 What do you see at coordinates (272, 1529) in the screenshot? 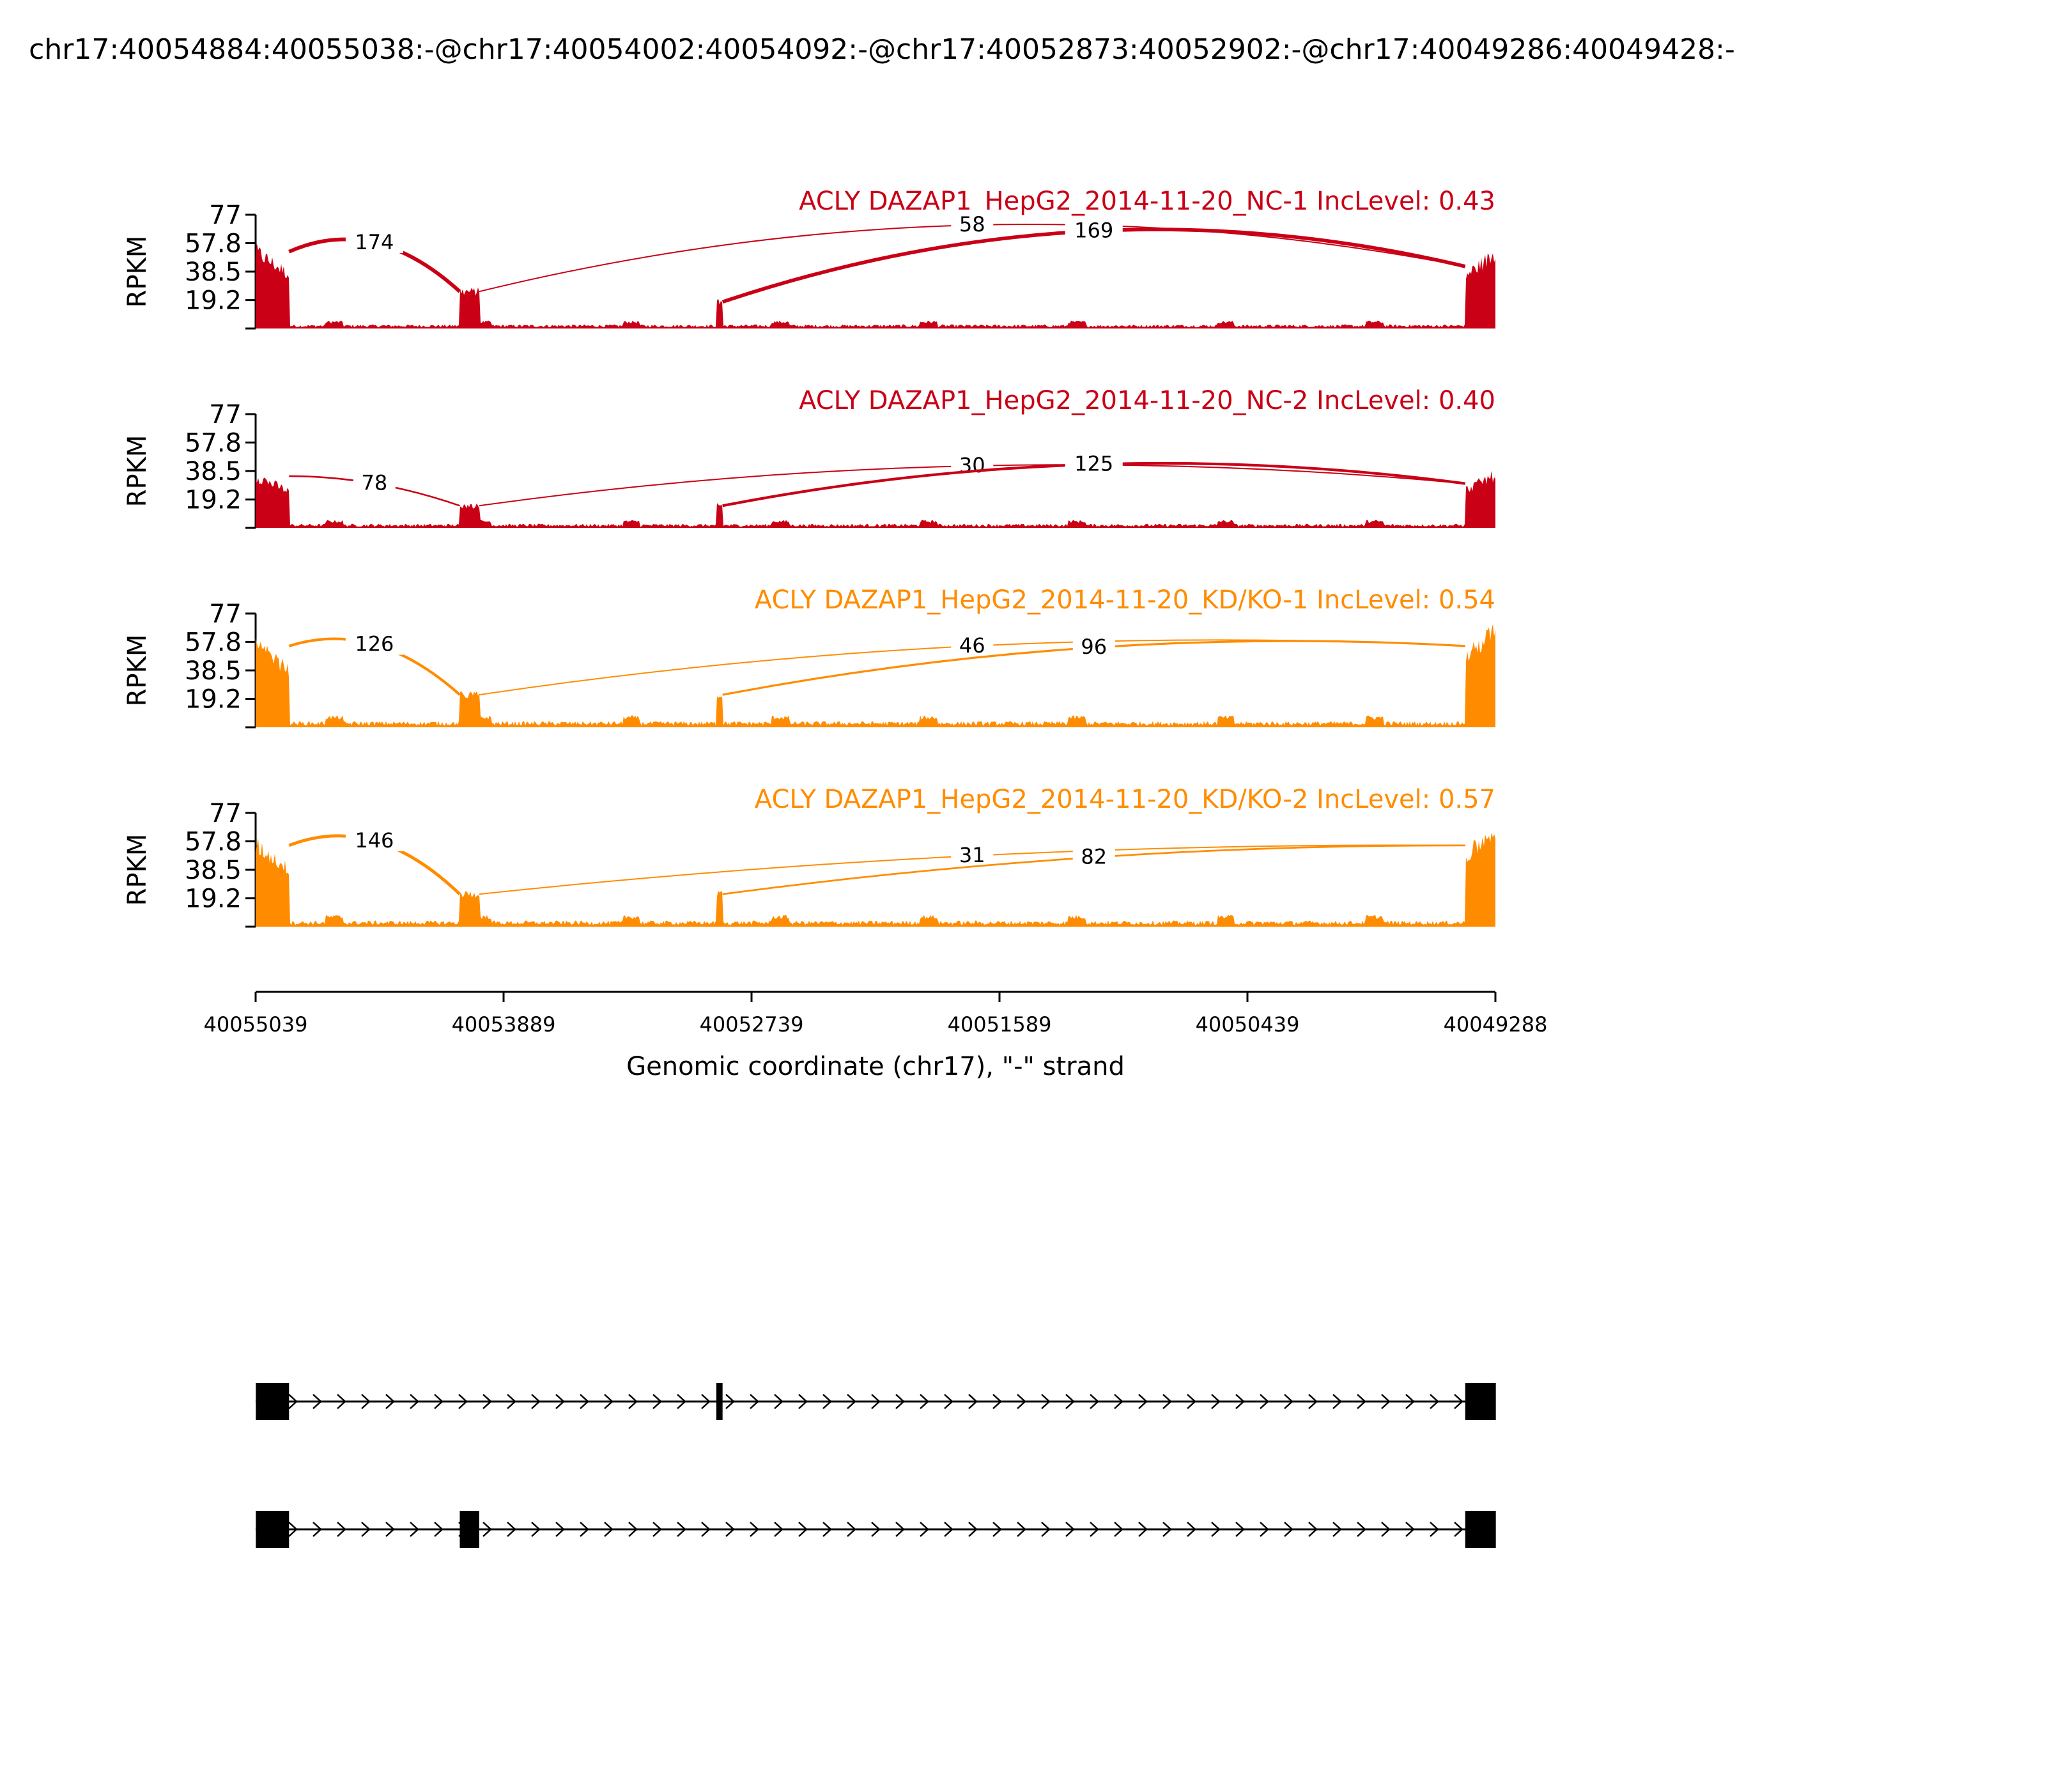
I see `exon-block` at bounding box center [272, 1529].